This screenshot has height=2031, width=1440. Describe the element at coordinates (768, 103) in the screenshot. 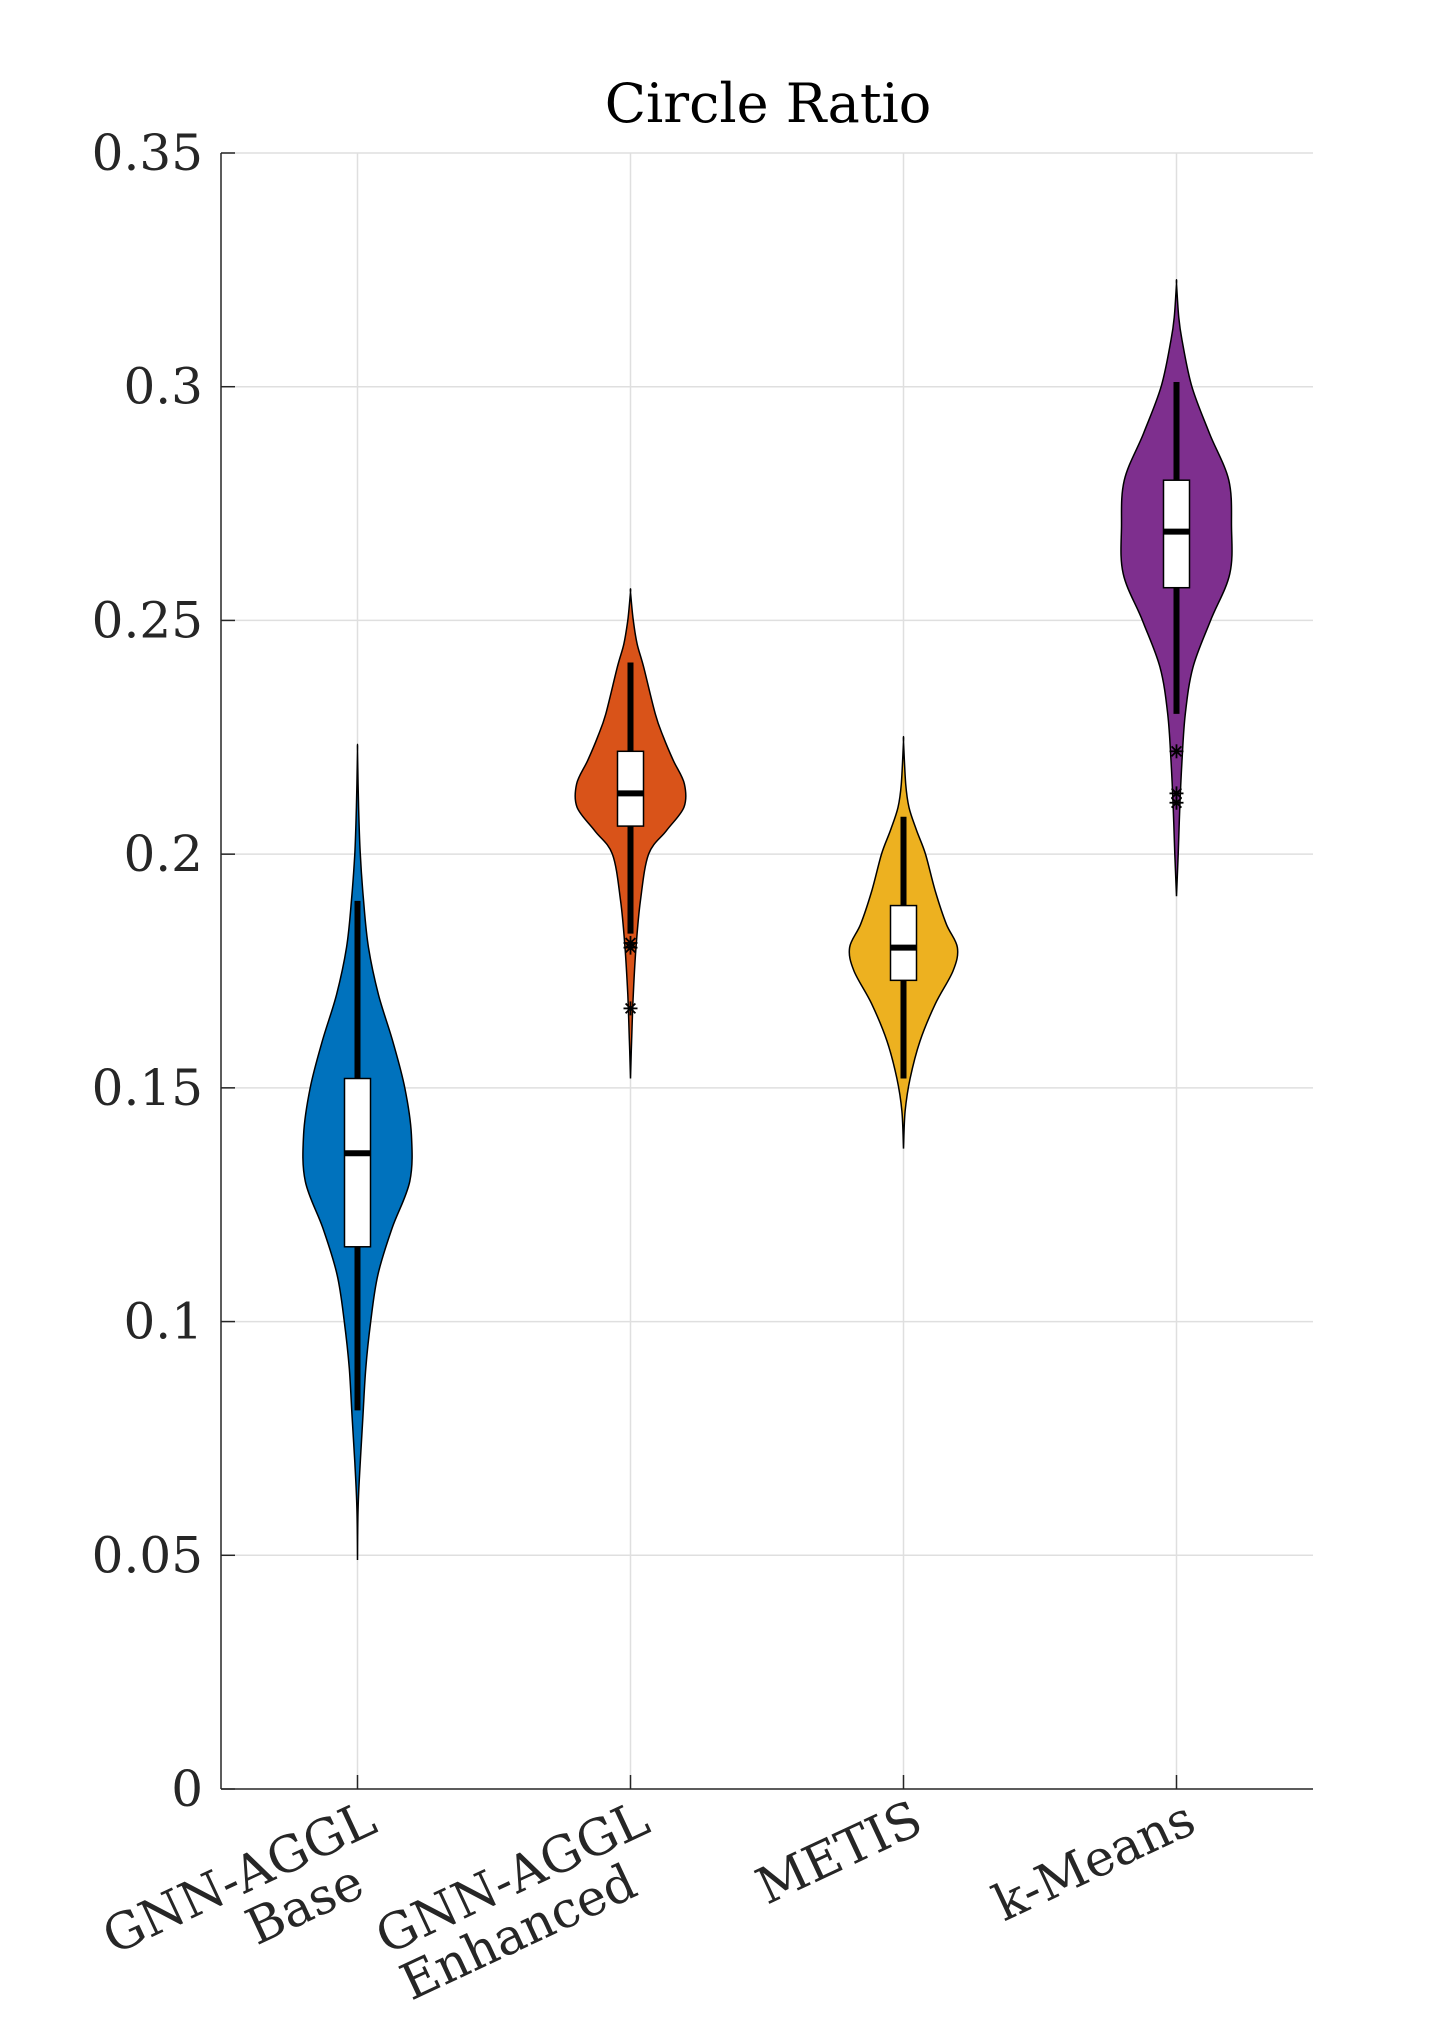

I see `chart-title: Circle Ratio` at that location.